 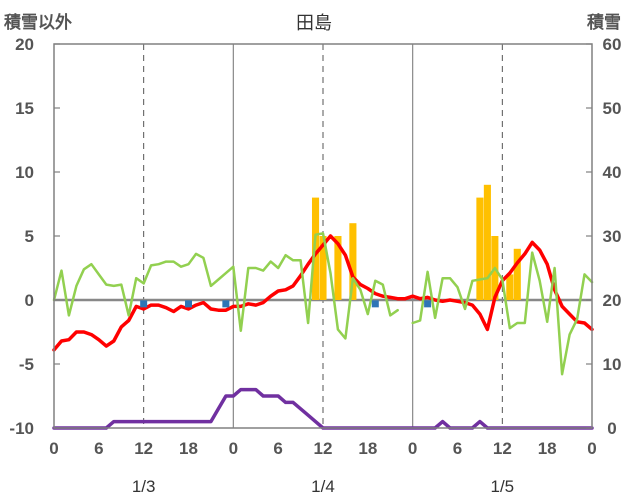 What do you see at coordinates (612, 44) in the screenshot?
I see `y2-tick-label: 60` at bounding box center [612, 44].